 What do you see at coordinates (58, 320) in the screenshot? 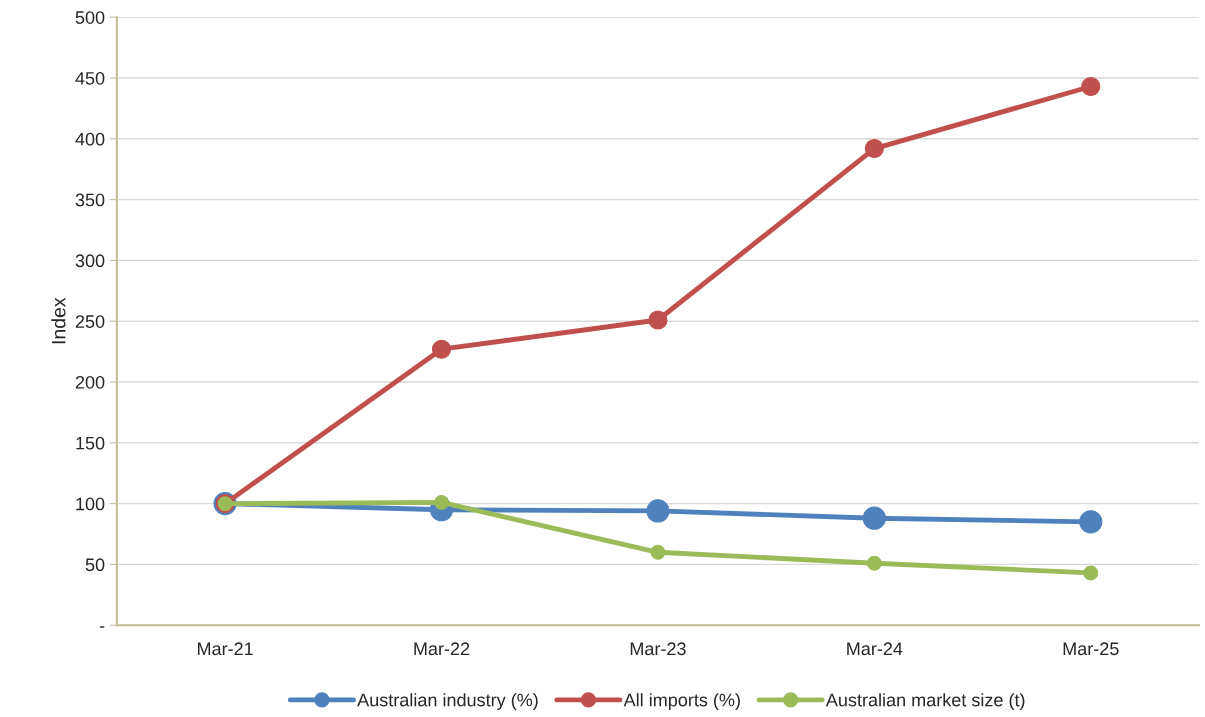
I see `y-axis-title: Index` at bounding box center [58, 320].